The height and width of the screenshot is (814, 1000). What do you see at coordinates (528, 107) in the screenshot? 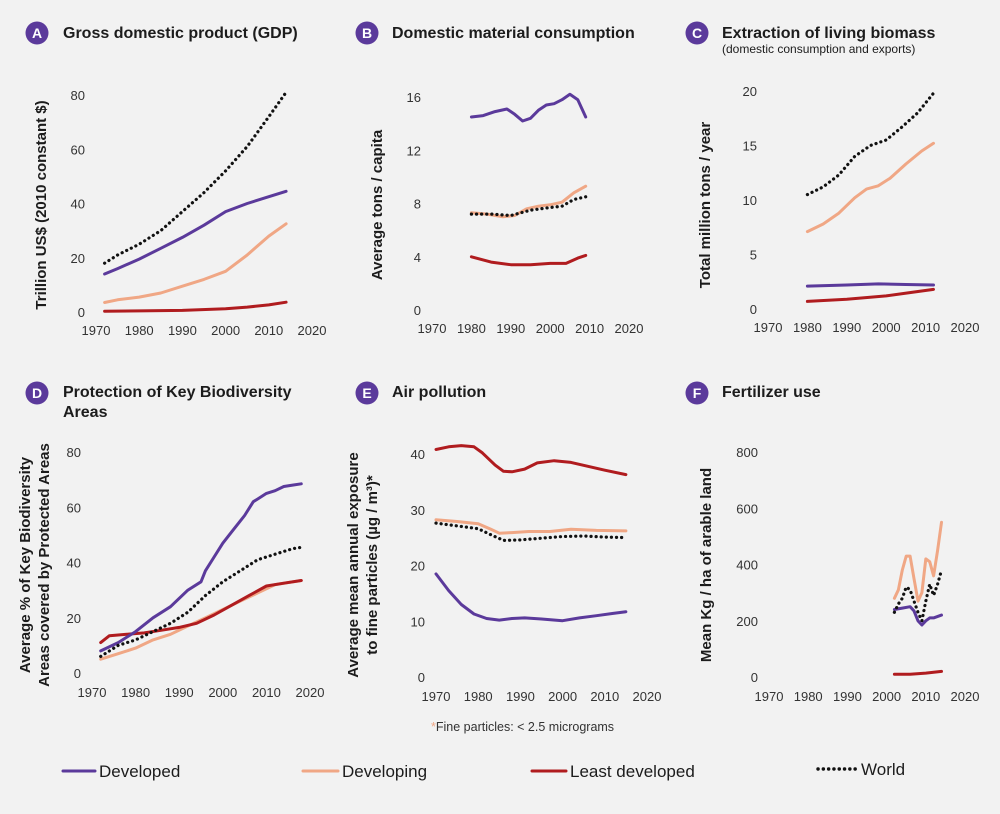
I see `series-line-developed-b` at bounding box center [528, 107].